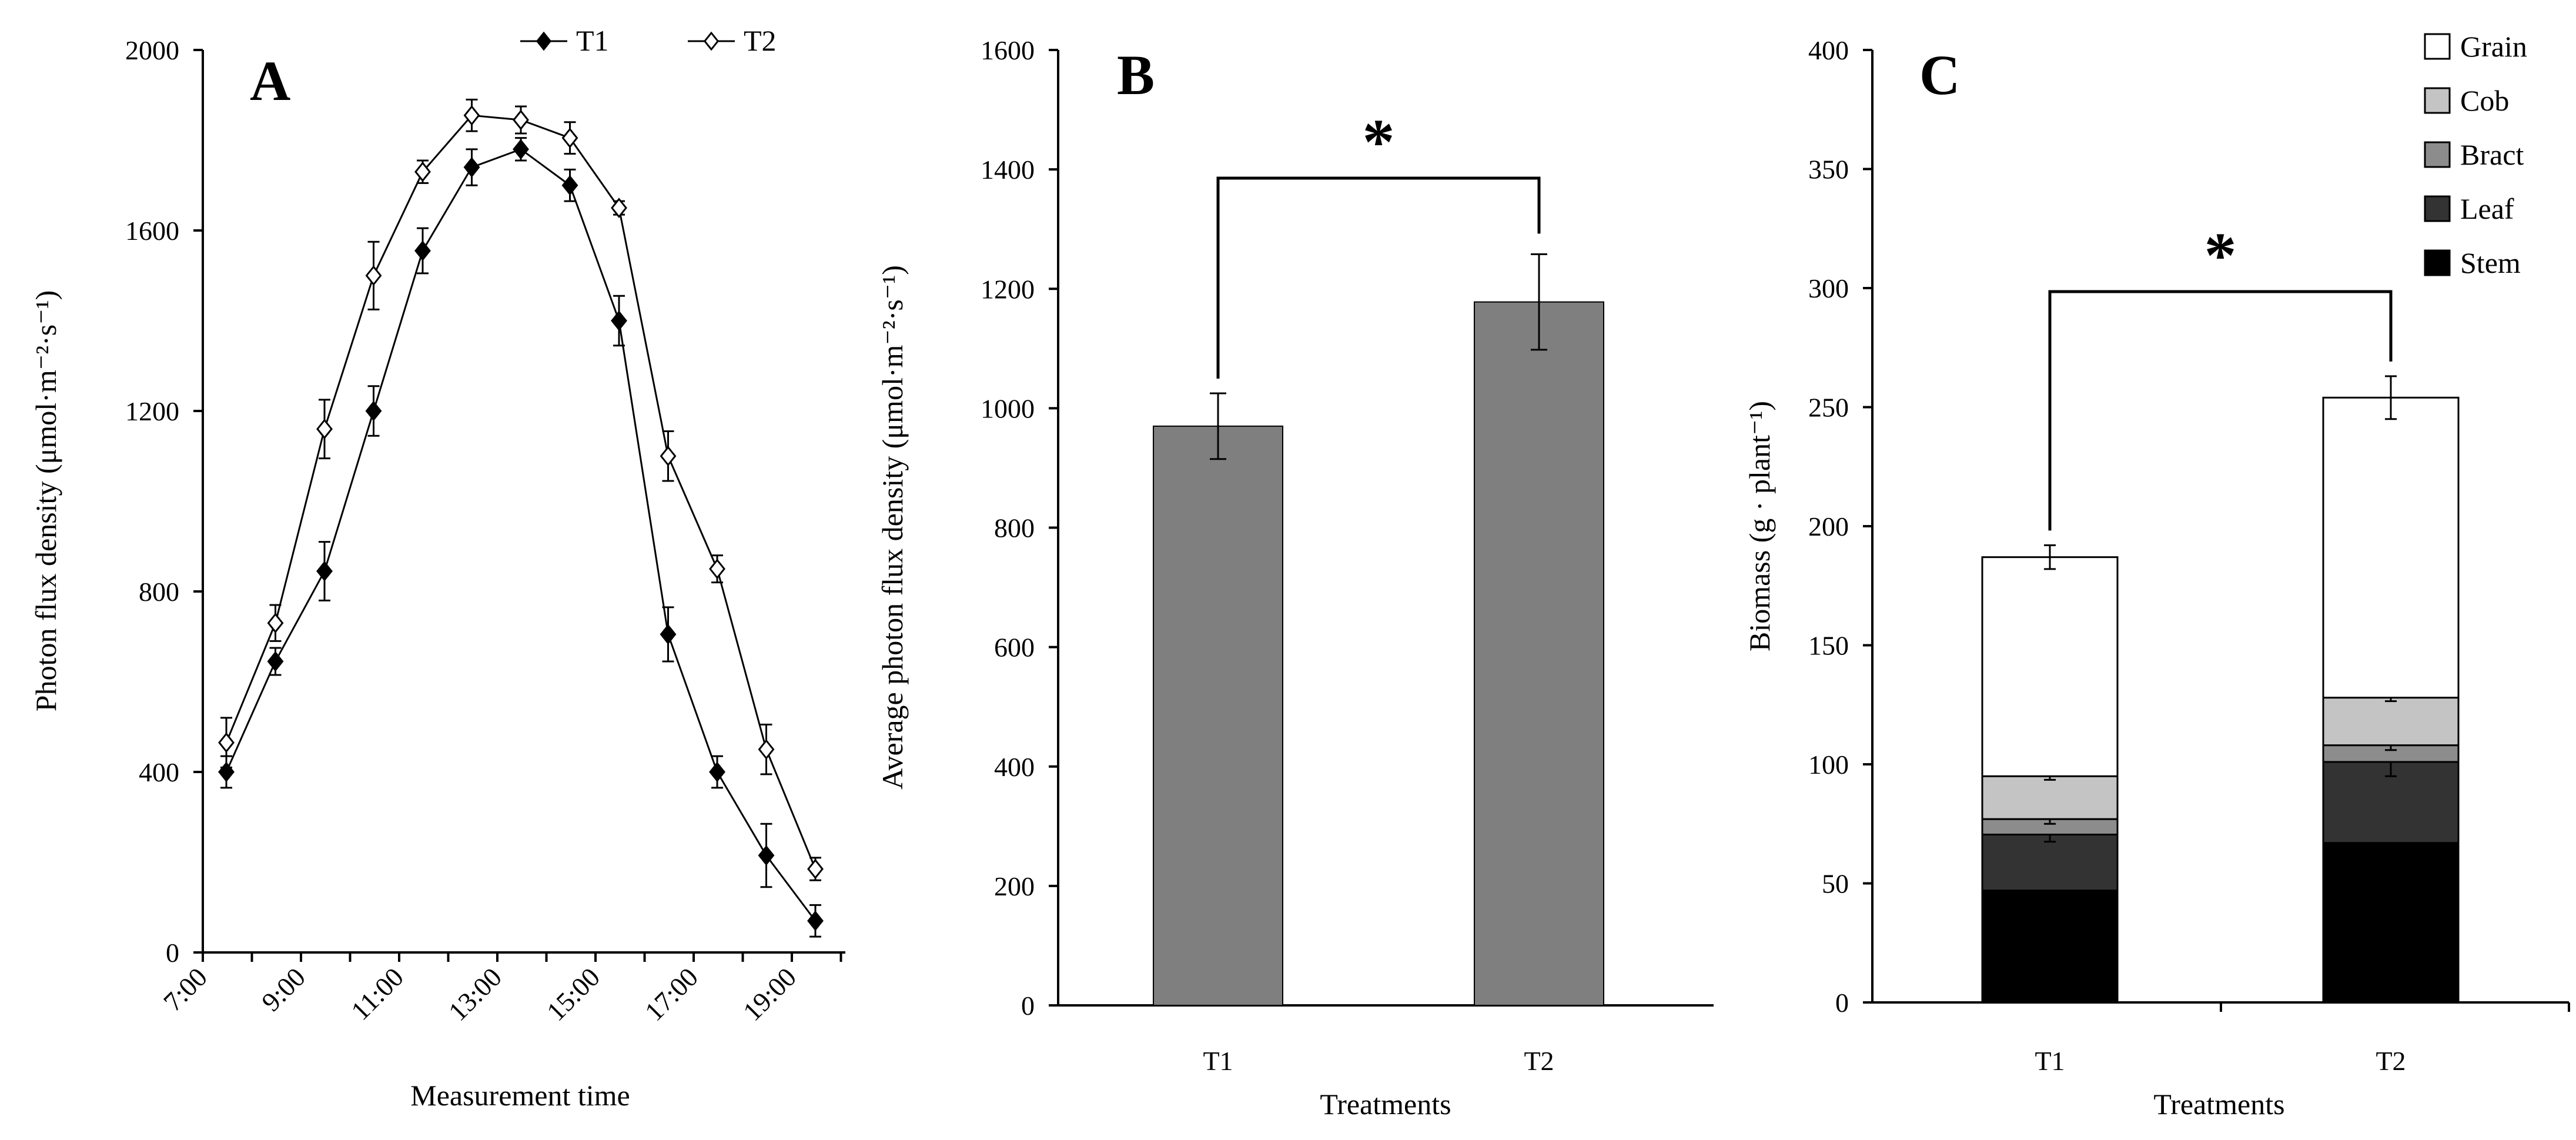 The image size is (2576, 1140). What do you see at coordinates (283, 989) in the screenshot?
I see `panel-a-xtick-label: 9:00` at bounding box center [283, 989].